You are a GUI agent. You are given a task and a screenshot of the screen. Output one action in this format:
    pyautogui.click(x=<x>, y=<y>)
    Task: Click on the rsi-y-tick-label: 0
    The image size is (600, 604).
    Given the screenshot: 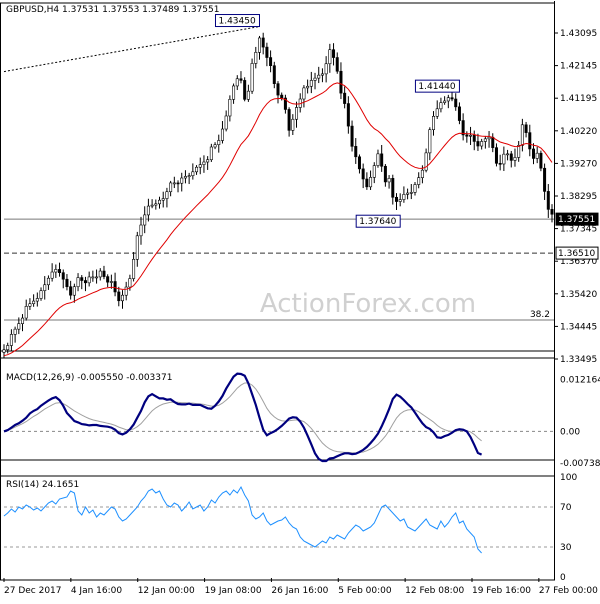 What is the action you would take?
    pyautogui.click(x=563, y=578)
    